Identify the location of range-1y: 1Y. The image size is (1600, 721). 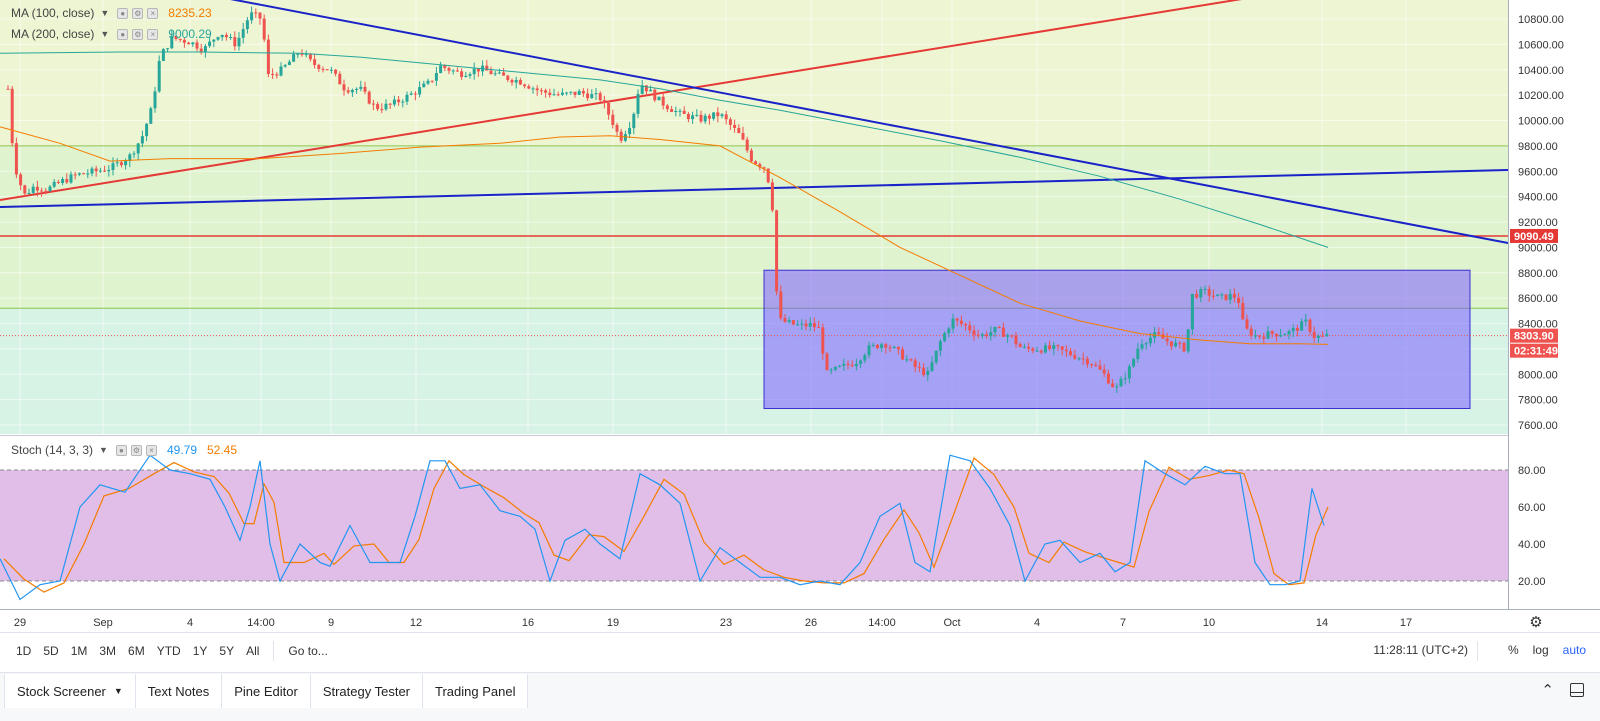
(200, 650).